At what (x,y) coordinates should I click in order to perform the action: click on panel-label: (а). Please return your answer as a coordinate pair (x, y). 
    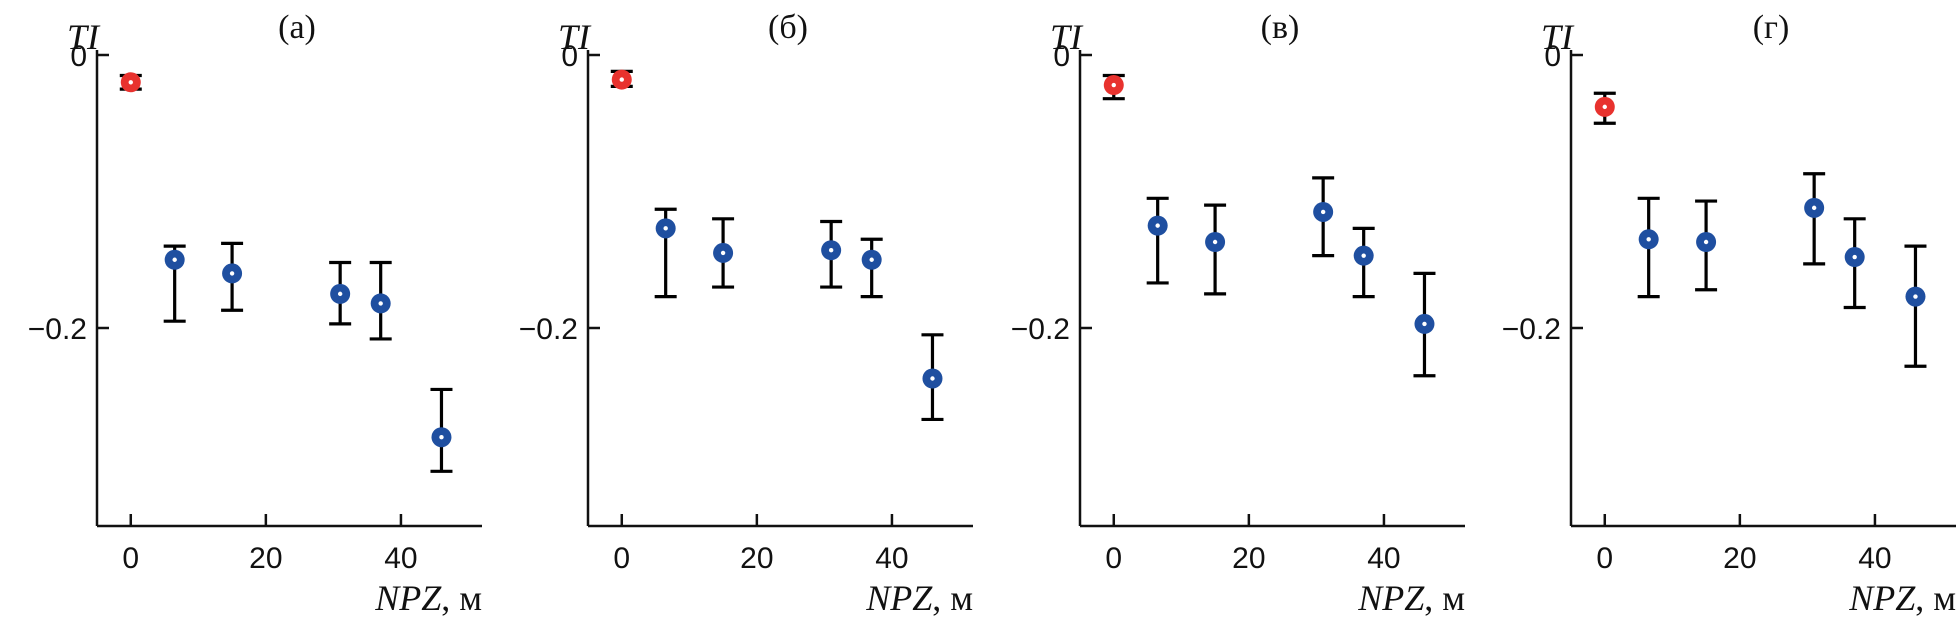
    Looking at the image, I should click on (297, 27).